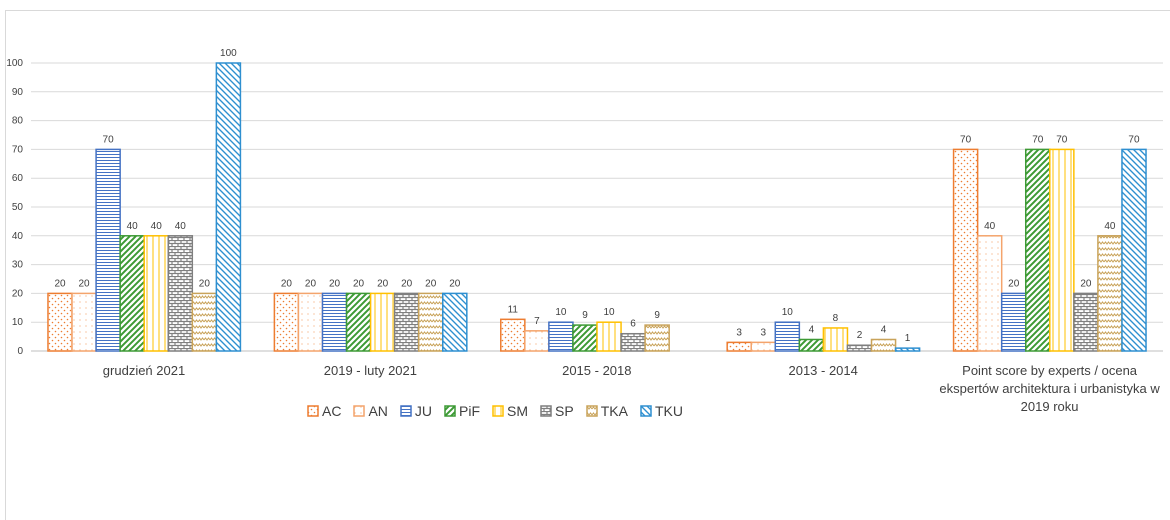  What do you see at coordinates (495, 411) in the screenshot?
I see `legend: AC AN JU PiF SM SP TKA TKU` at bounding box center [495, 411].